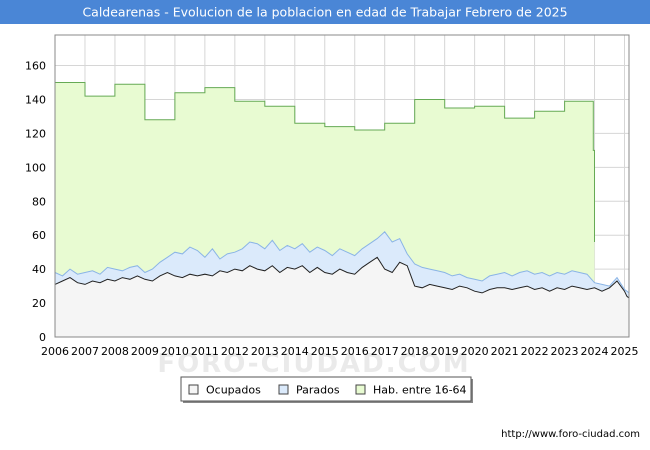  I want to click on x-tick-label-2016: 2016, so click(355, 351).